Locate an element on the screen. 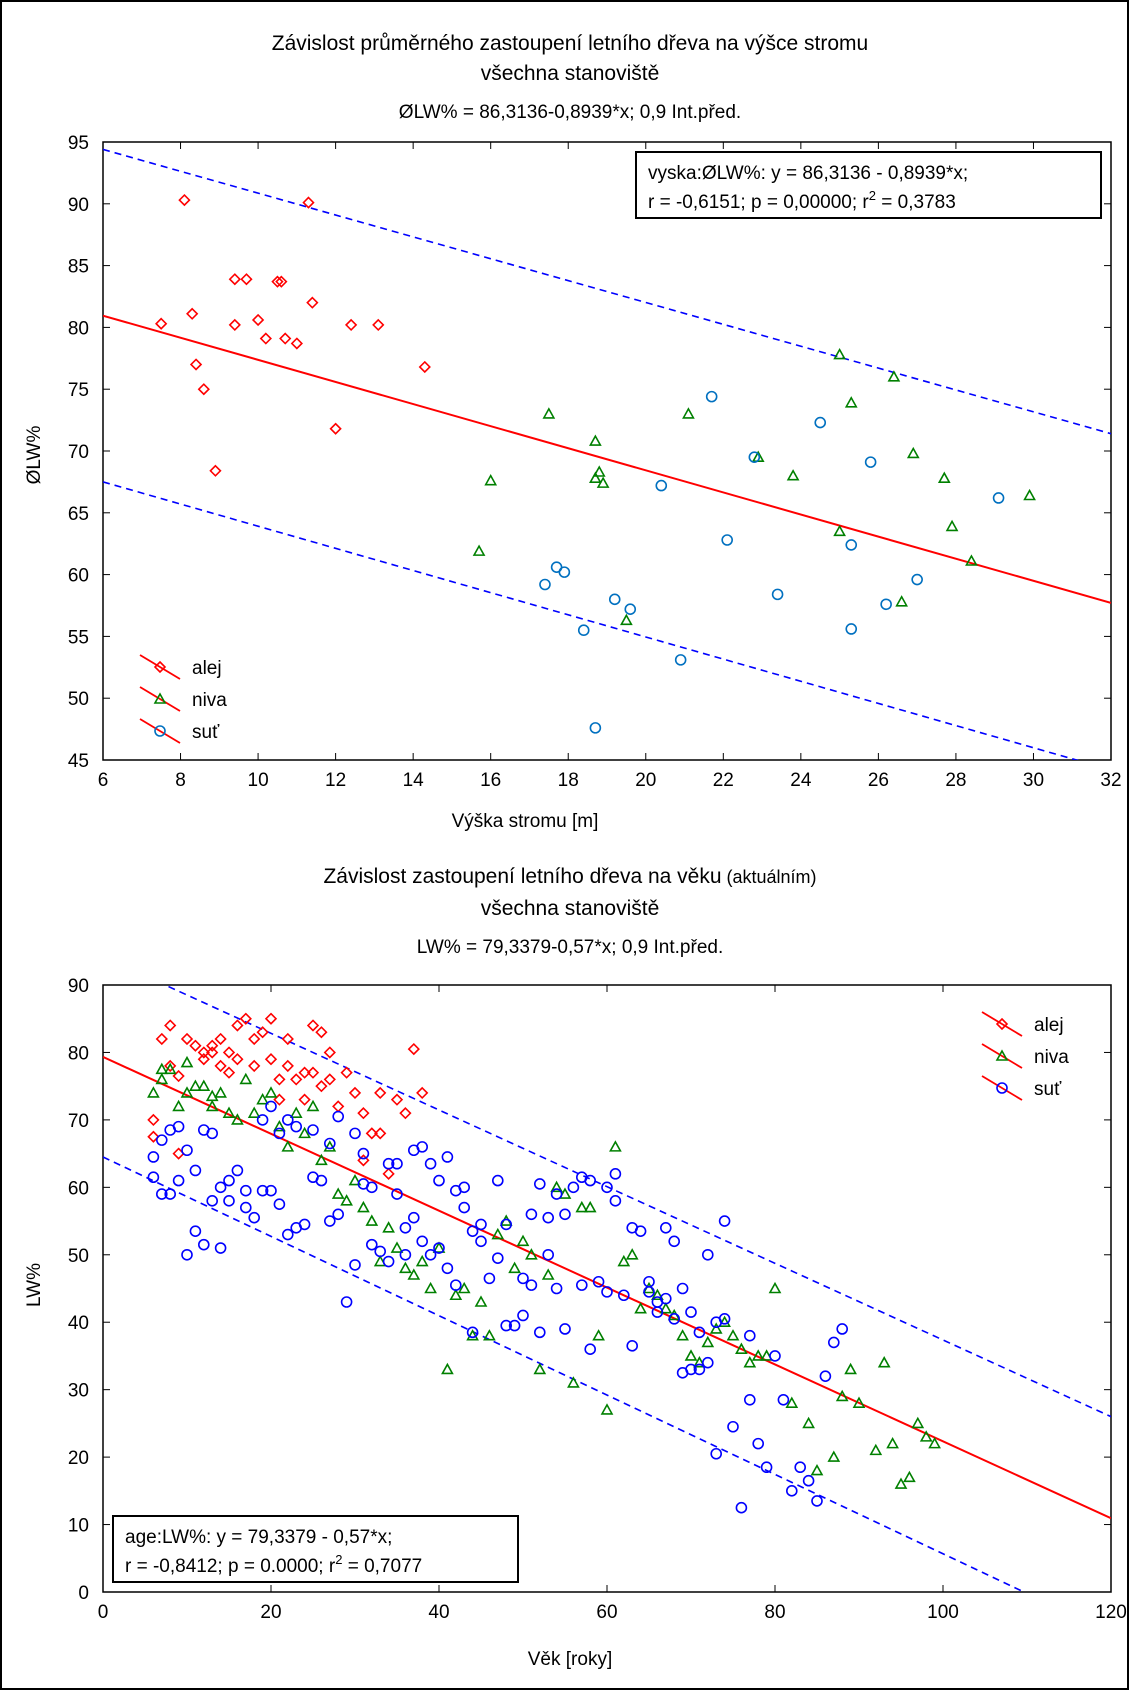  chart1-ytick-label: 50 is located at coordinates (78, 699).